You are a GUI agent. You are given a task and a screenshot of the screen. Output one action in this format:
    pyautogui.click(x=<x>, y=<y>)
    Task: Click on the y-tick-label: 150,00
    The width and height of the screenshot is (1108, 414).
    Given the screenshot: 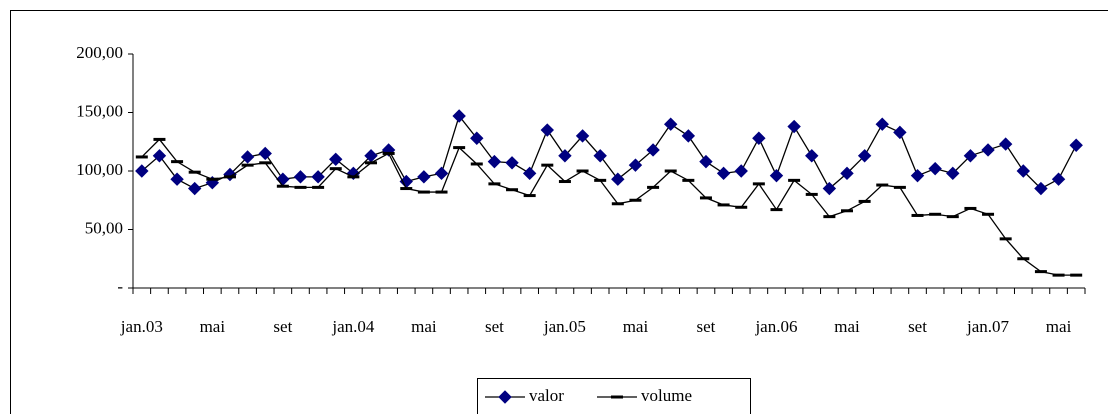 What is the action you would take?
    pyautogui.click(x=99, y=110)
    